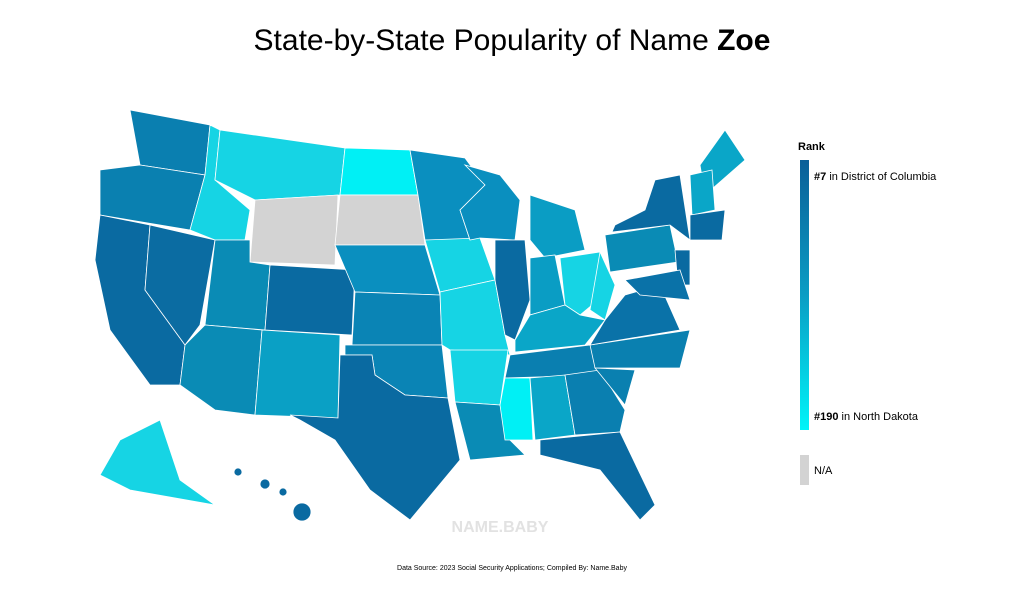 This screenshot has height=605, width=1024. I want to click on legend-na-swatch, so click(804, 470).